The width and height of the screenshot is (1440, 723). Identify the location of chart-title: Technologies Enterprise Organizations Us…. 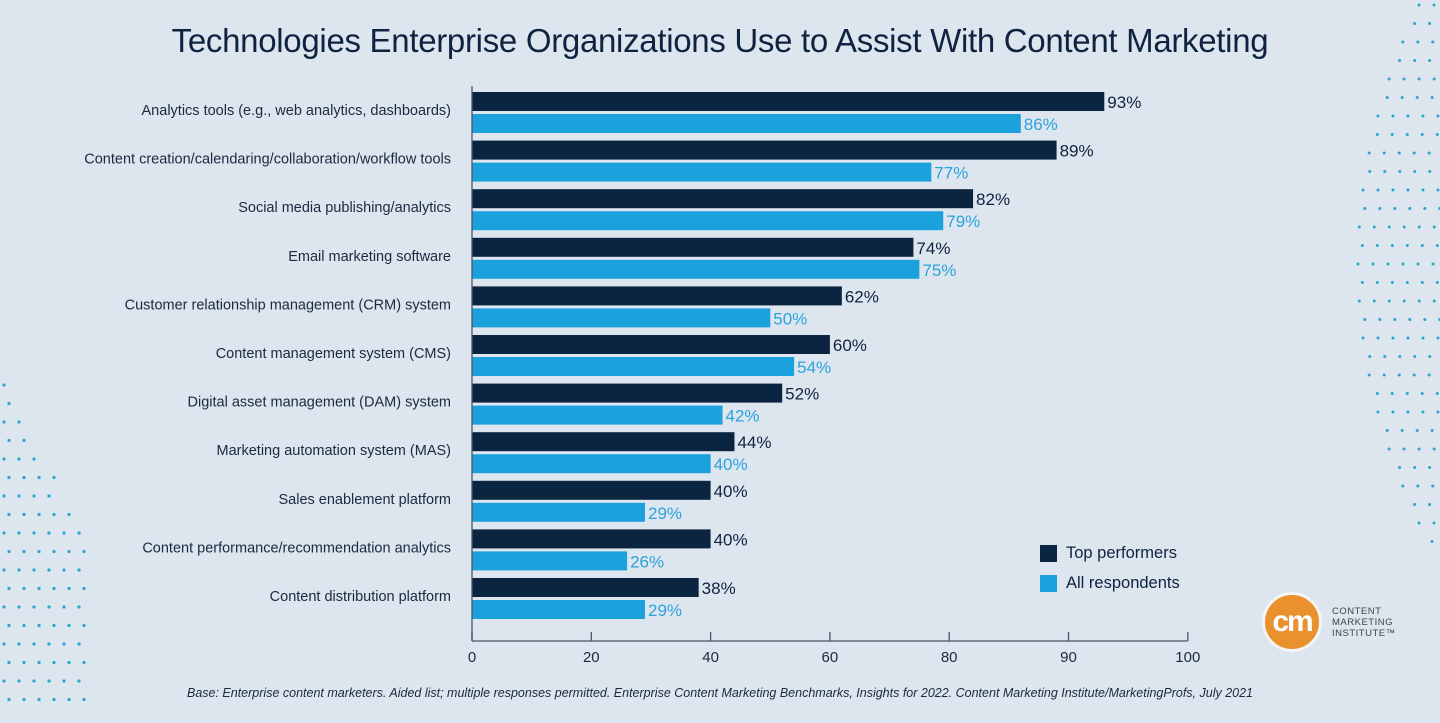
(720, 40).